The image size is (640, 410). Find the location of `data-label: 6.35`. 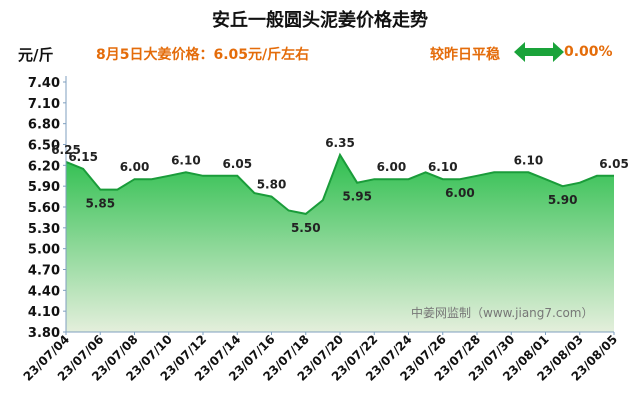

data-label: 6.35 is located at coordinates (340, 143).